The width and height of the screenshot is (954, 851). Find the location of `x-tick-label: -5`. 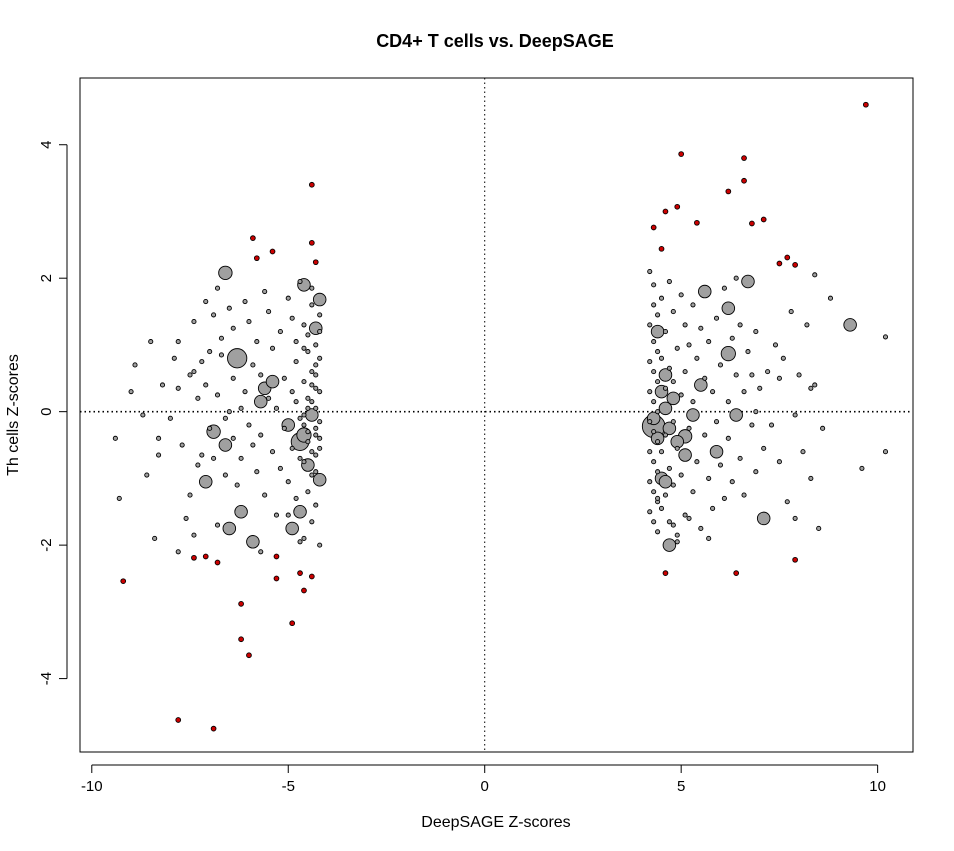

x-tick-label: -5 is located at coordinates (288, 786).